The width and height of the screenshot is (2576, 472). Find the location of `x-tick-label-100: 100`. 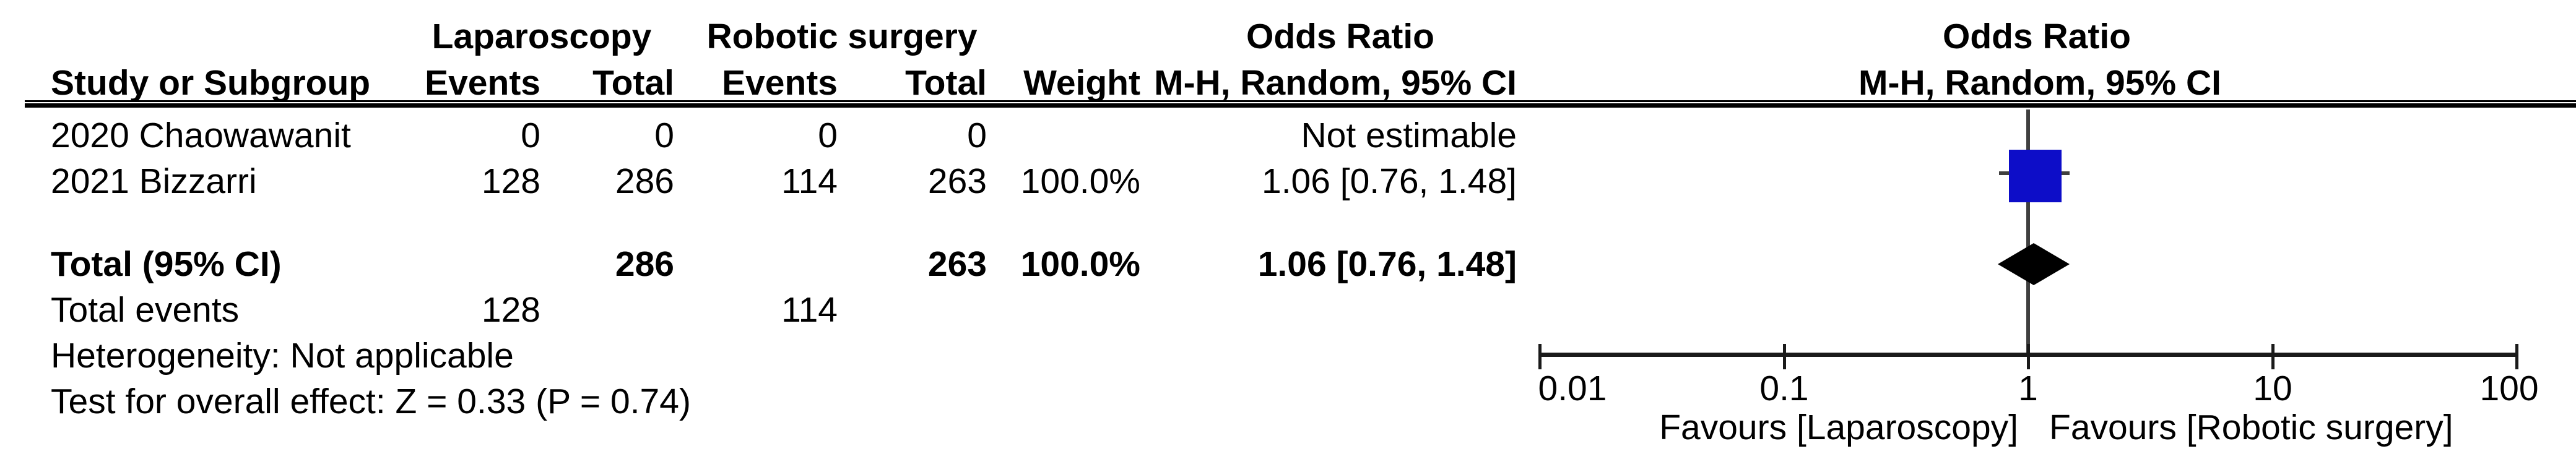

x-tick-label-100: 100 is located at coordinates (2509, 388).